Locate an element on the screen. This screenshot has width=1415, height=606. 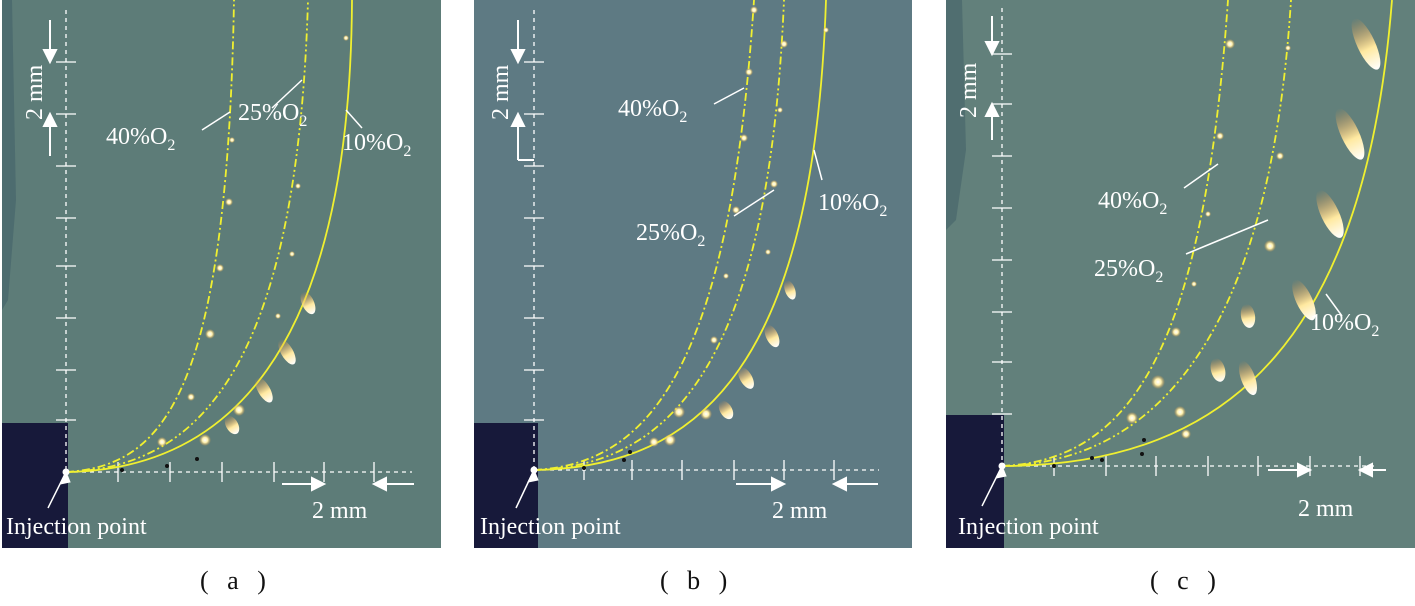
injector-block is located at coordinates (35, 485).